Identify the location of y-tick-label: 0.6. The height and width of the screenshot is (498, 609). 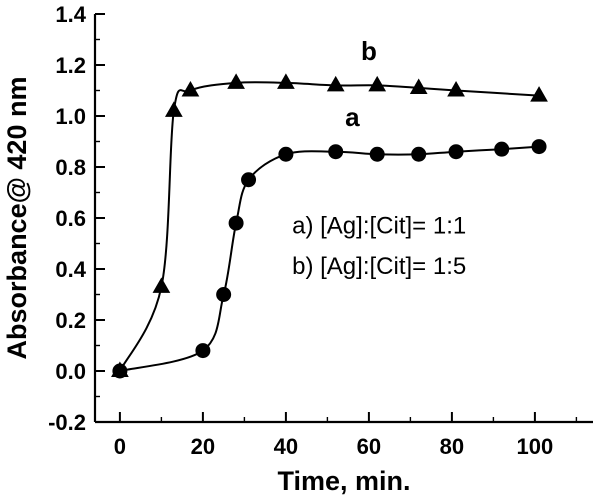
(70, 218).